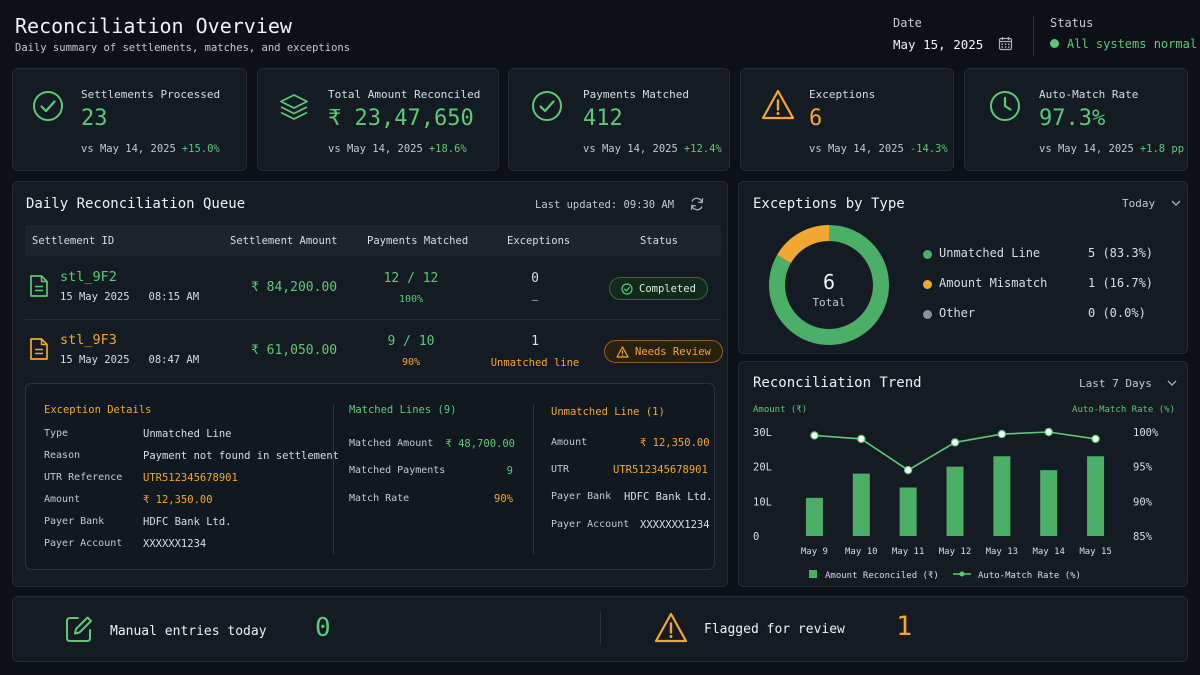  What do you see at coordinates (667, 288) in the screenshot?
I see `status-text: Completed` at bounding box center [667, 288].